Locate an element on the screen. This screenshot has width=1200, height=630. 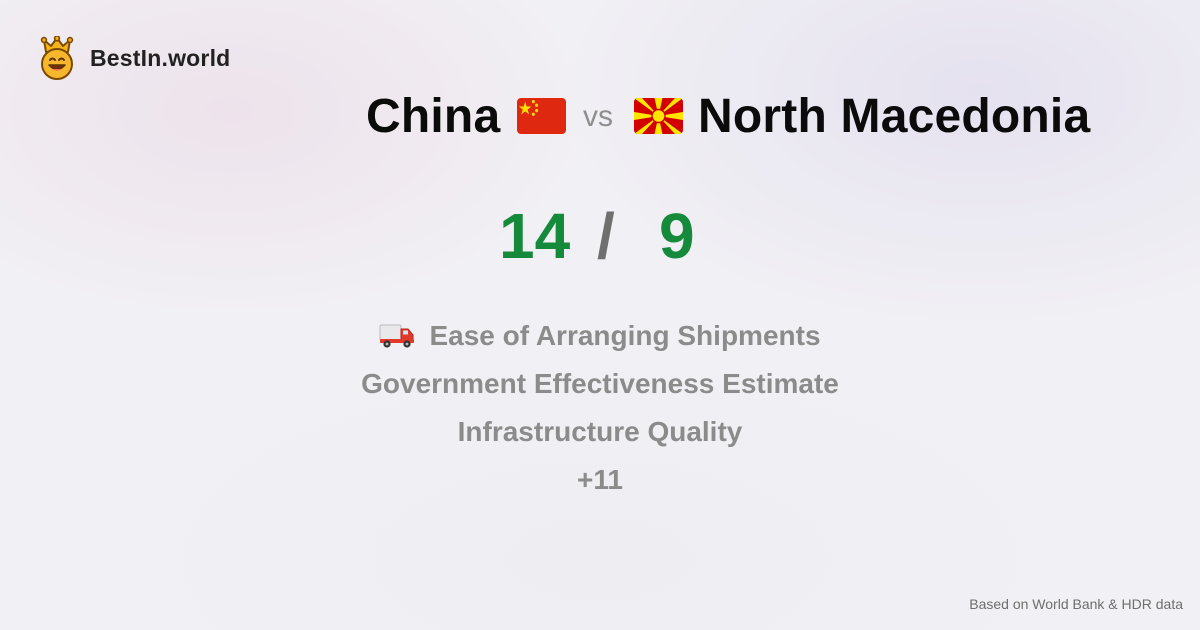
score-row: 14 / 9 is located at coordinates (600, 236).